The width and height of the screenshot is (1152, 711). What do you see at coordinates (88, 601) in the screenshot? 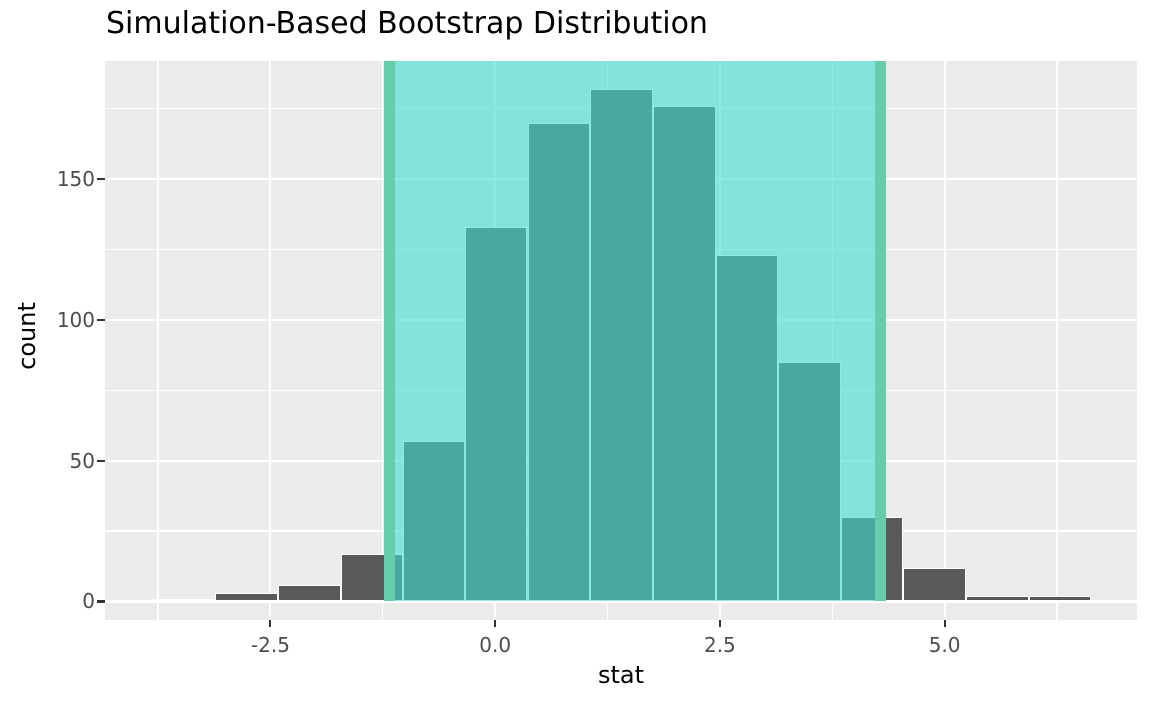
I see `y-tick-label: 0` at bounding box center [88, 601].